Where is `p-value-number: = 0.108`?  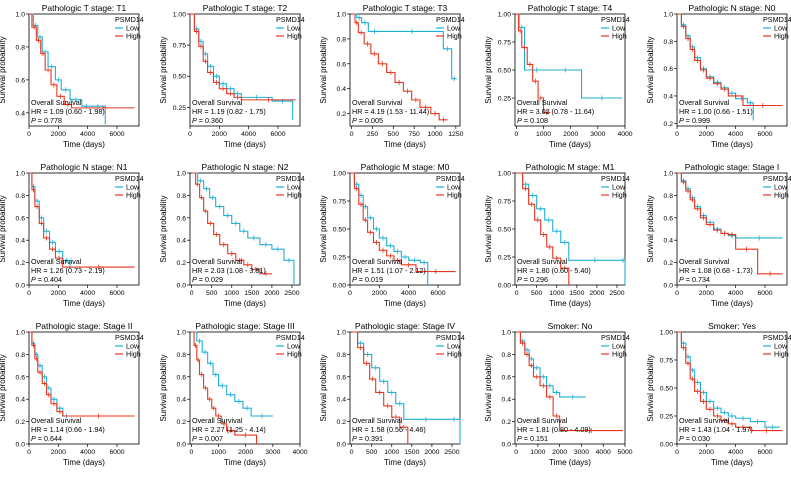 p-value-number: = 0.108 is located at coordinates (535, 120).